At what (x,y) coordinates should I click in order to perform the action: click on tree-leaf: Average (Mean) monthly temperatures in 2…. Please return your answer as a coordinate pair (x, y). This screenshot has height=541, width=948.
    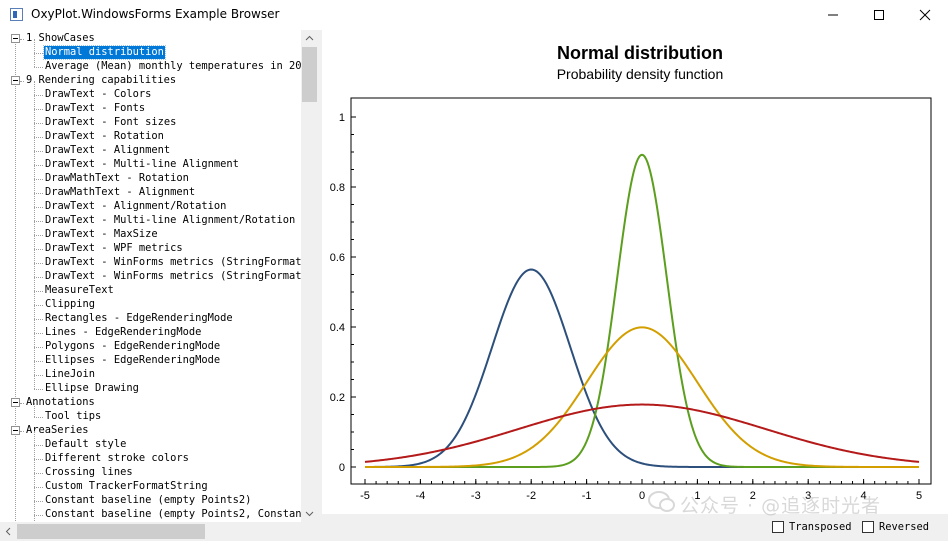
    Looking at the image, I should click on (150, 63).